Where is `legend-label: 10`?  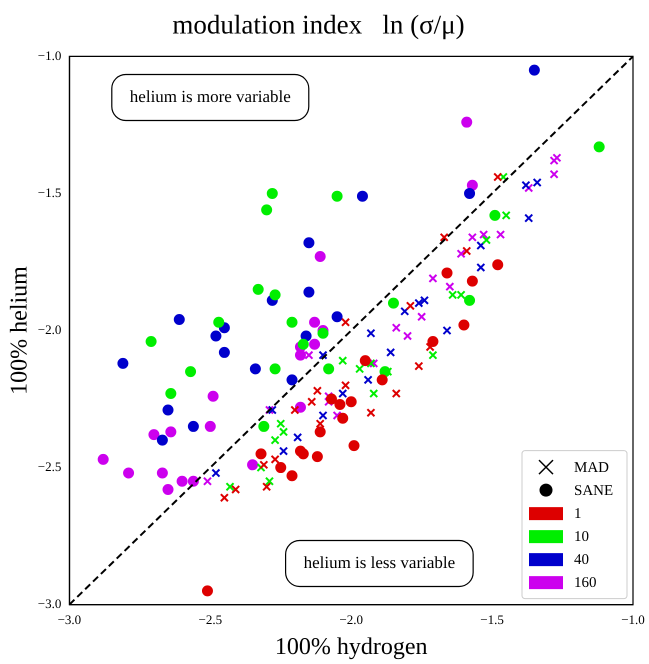 legend-label: 10 is located at coordinates (581, 537).